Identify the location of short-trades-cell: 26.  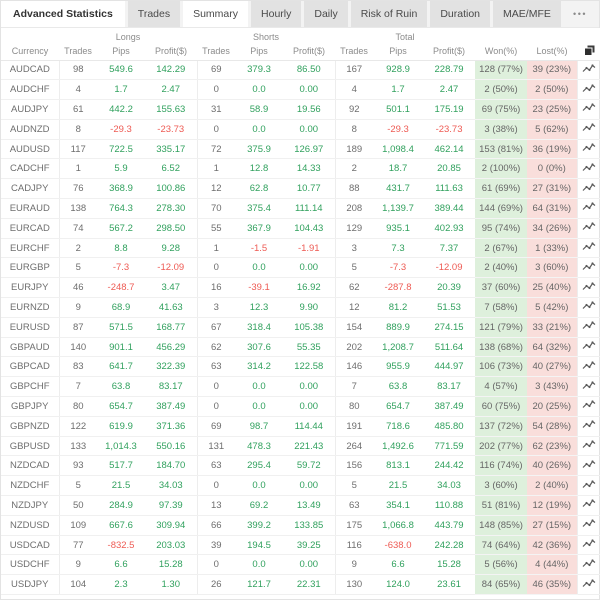
(216, 585).